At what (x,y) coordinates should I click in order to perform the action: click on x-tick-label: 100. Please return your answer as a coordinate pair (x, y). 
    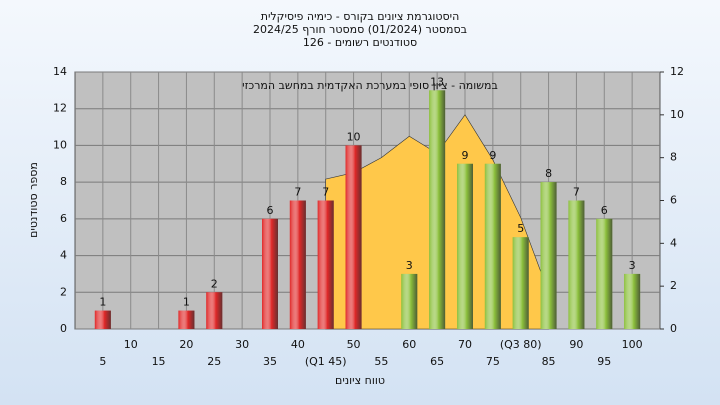
    Looking at the image, I should click on (632, 344).